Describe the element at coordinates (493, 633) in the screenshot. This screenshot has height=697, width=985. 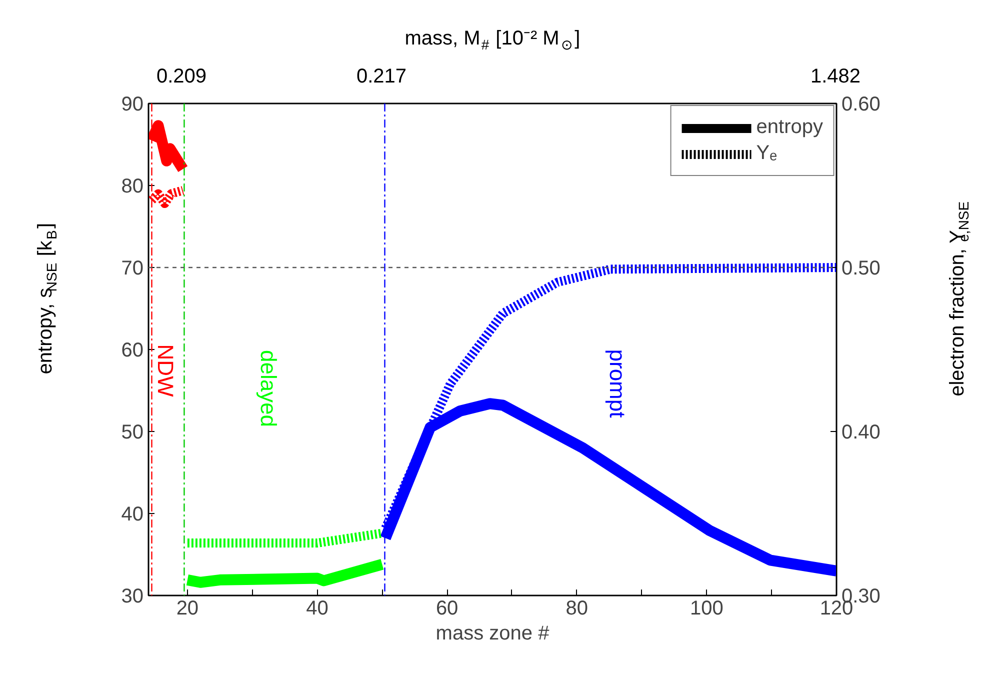
I see `x-axis-title: mass zone #` at that location.